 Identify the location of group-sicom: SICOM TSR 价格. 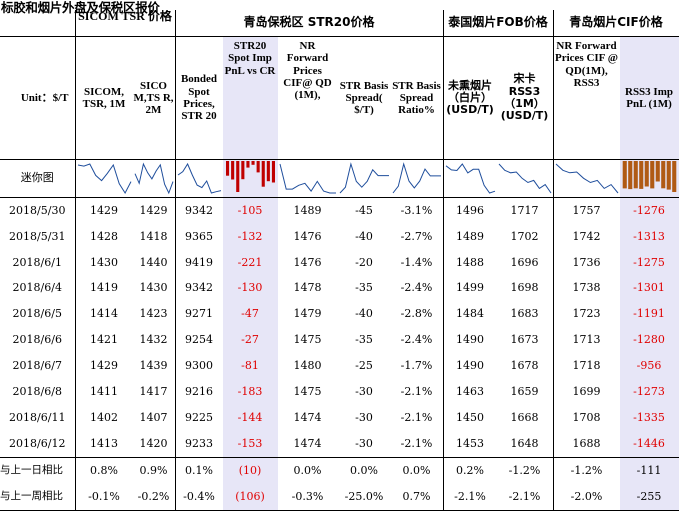
(124, 23).